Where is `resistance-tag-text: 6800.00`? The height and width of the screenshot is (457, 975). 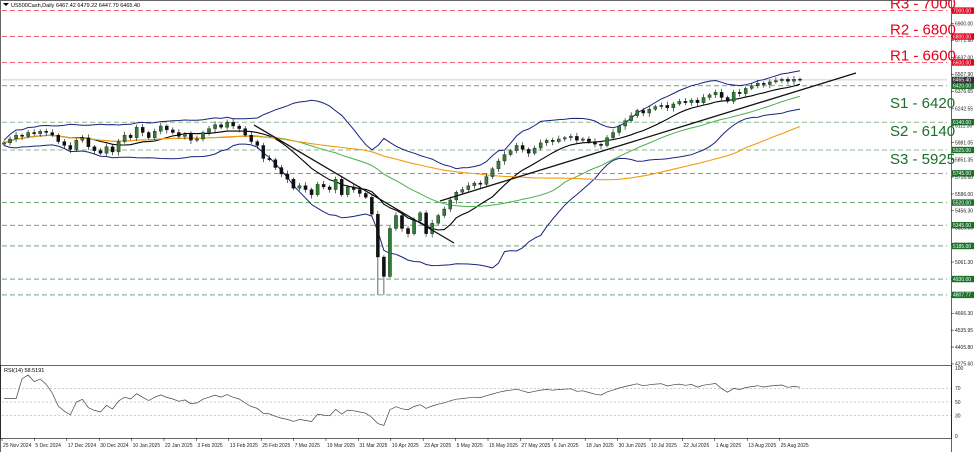
resistance-tag-text: 6800.00 is located at coordinates (962, 37).